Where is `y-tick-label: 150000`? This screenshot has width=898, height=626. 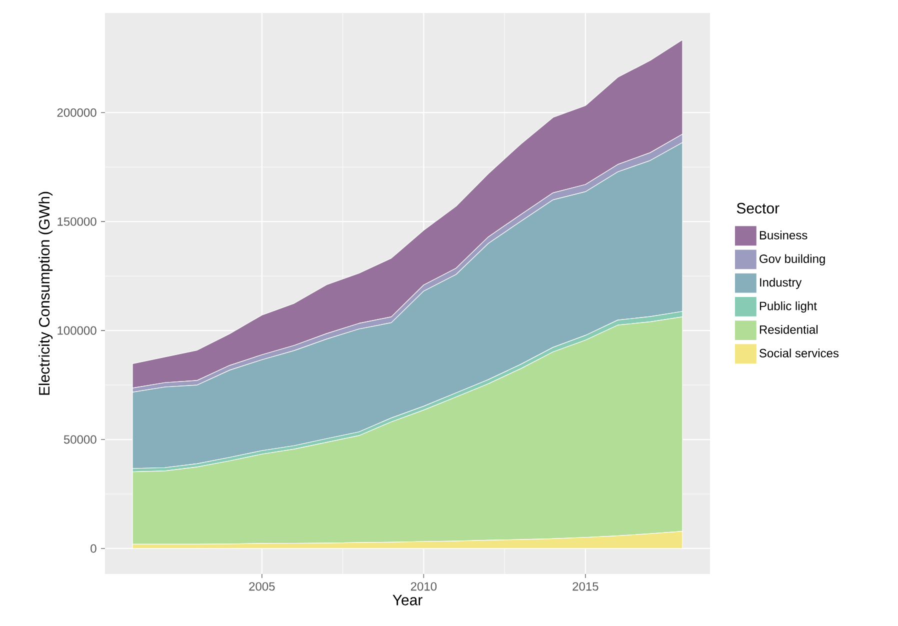
y-tick-label: 150000 is located at coordinates (77, 221).